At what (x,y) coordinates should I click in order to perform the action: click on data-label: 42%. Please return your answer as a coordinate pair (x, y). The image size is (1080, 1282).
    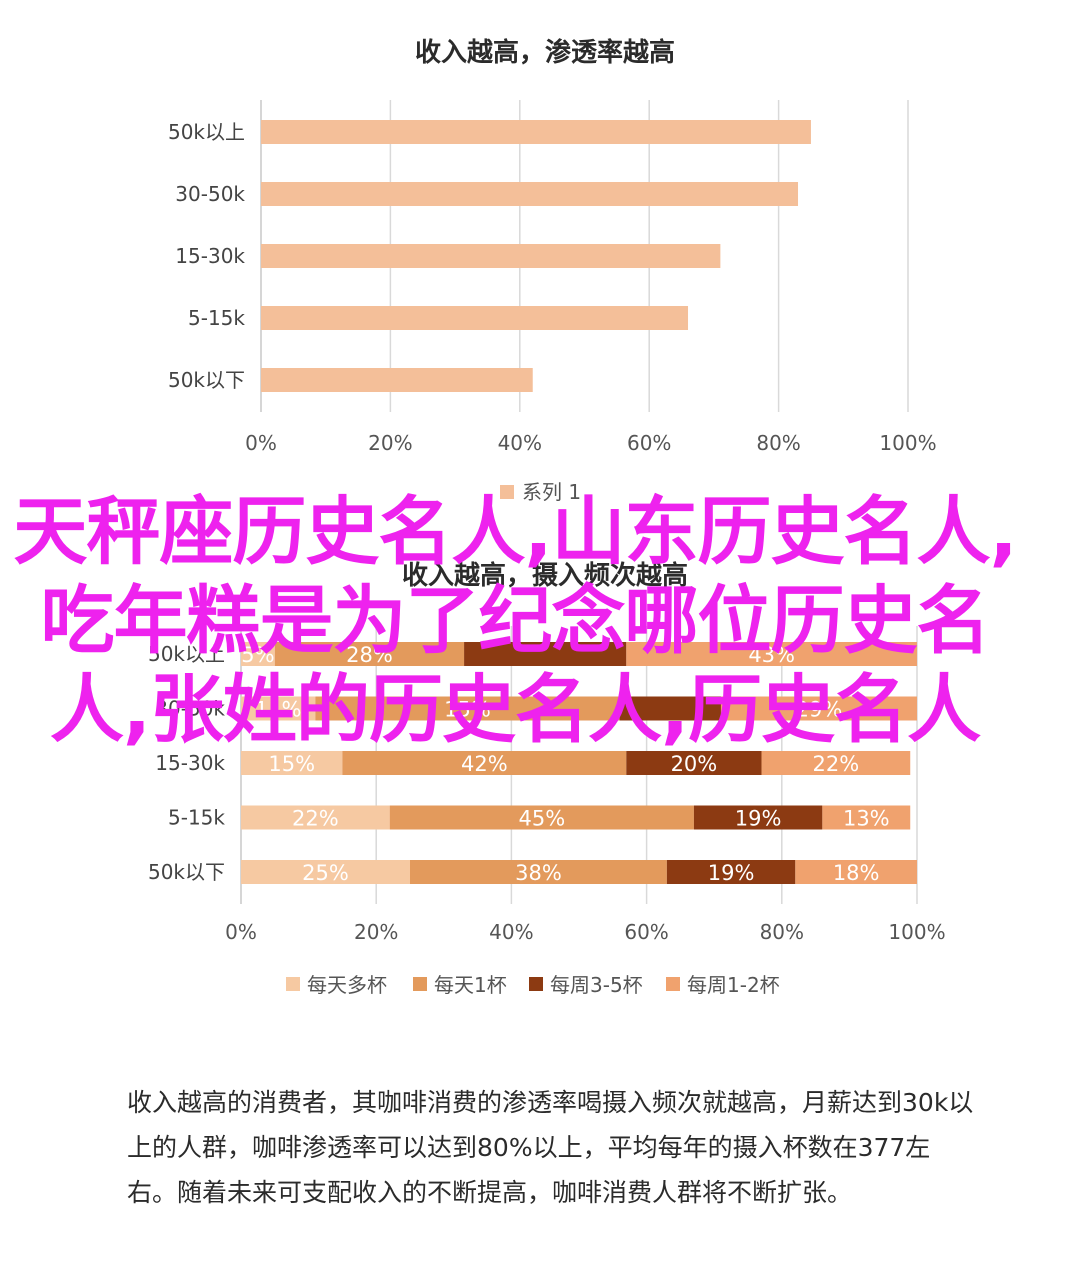
    Looking at the image, I should click on (484, 764).